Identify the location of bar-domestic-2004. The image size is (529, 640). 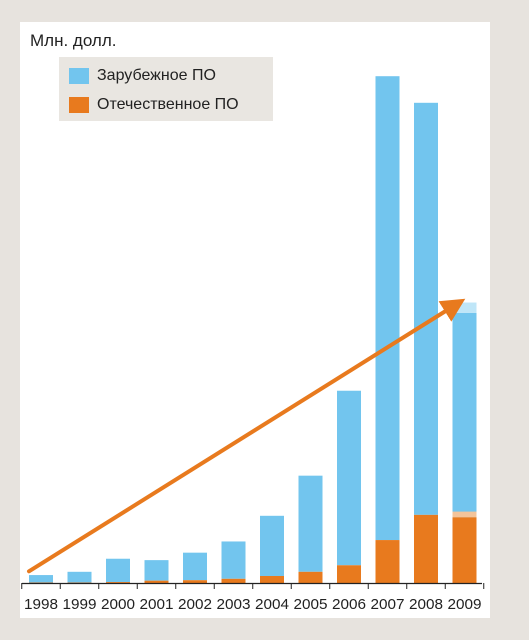
(272, 579).